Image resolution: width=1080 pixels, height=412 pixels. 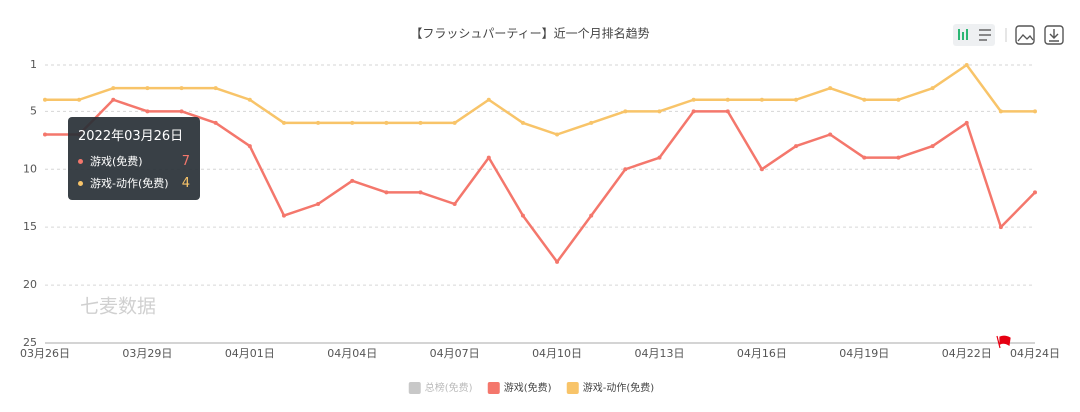 I want to click on tooltip-row: 游戏(免费) 7, so click(x=134, y=161).